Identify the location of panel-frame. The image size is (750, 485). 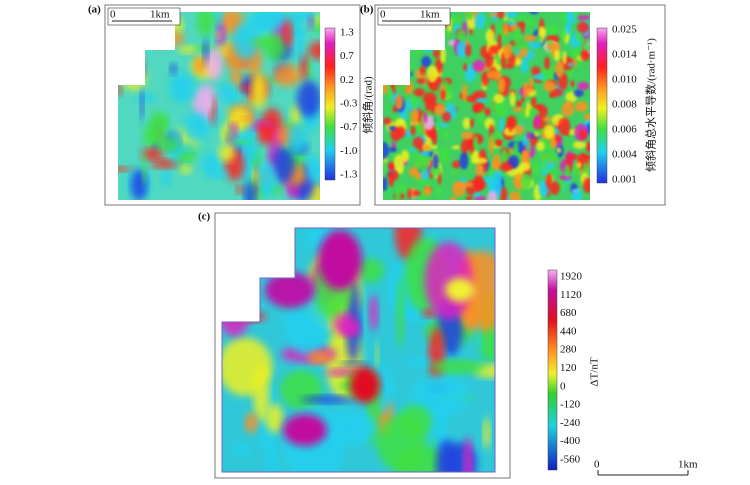
(232, 105).